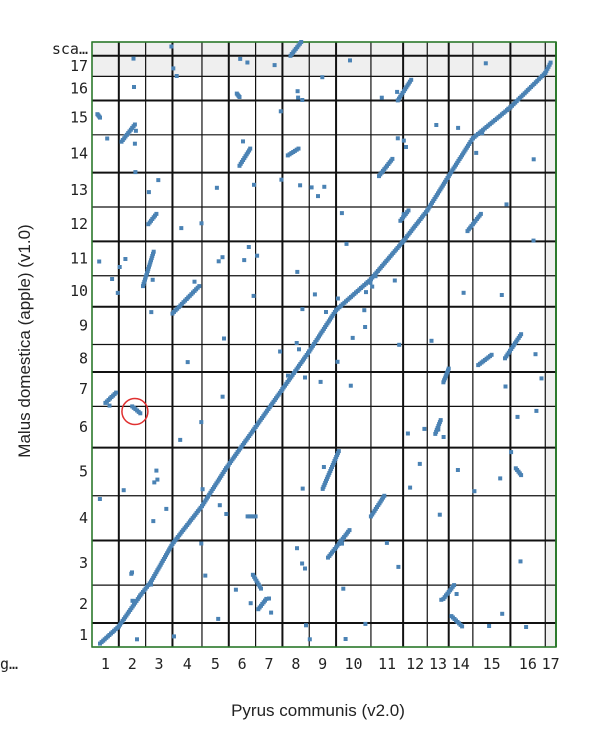 Image resolution: width=591 pixels, height=738 pixels. I want to click on y-tick-label: 11, so click(79, 259).